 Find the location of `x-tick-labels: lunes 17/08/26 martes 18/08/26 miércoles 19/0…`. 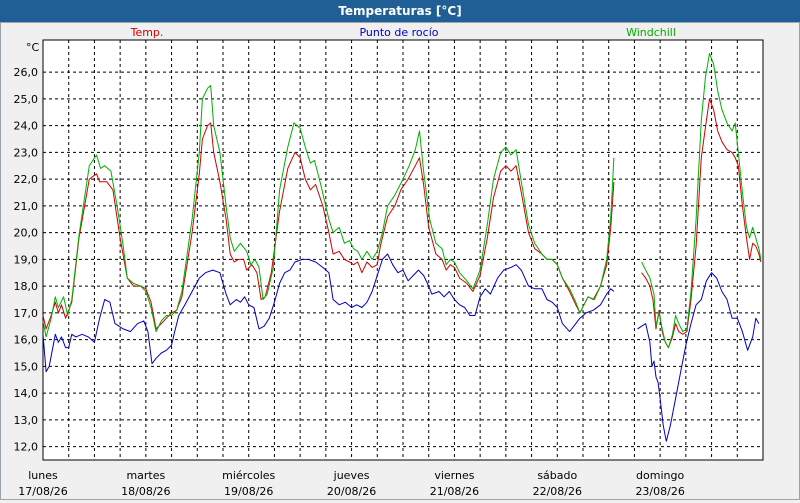

x-tick-labels: lunes 17/08/26 martes 18/08/26 miércoles 19/0… is located at coordinates (351, 483).